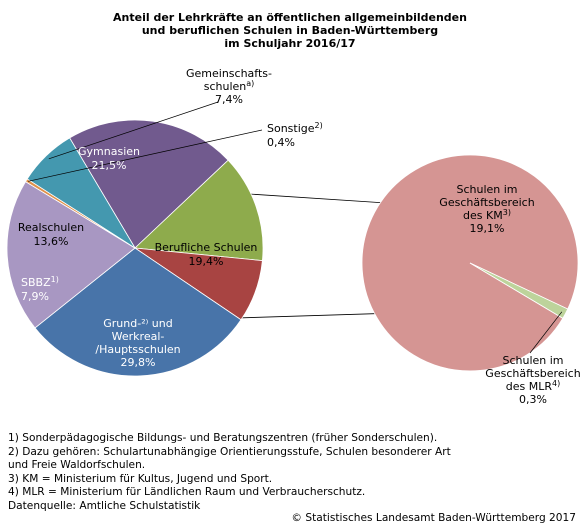 The image size is (582, 527). I want to click on leader-schulen-mlr, so click(546, 332).